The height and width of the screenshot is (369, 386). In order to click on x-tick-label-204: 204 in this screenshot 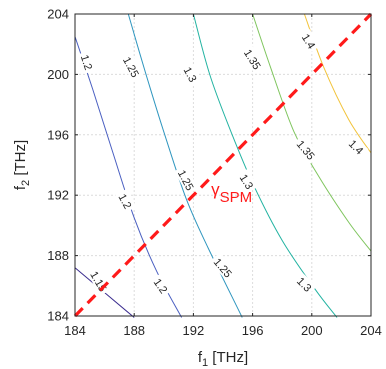, I will do `click(371, 330)`.